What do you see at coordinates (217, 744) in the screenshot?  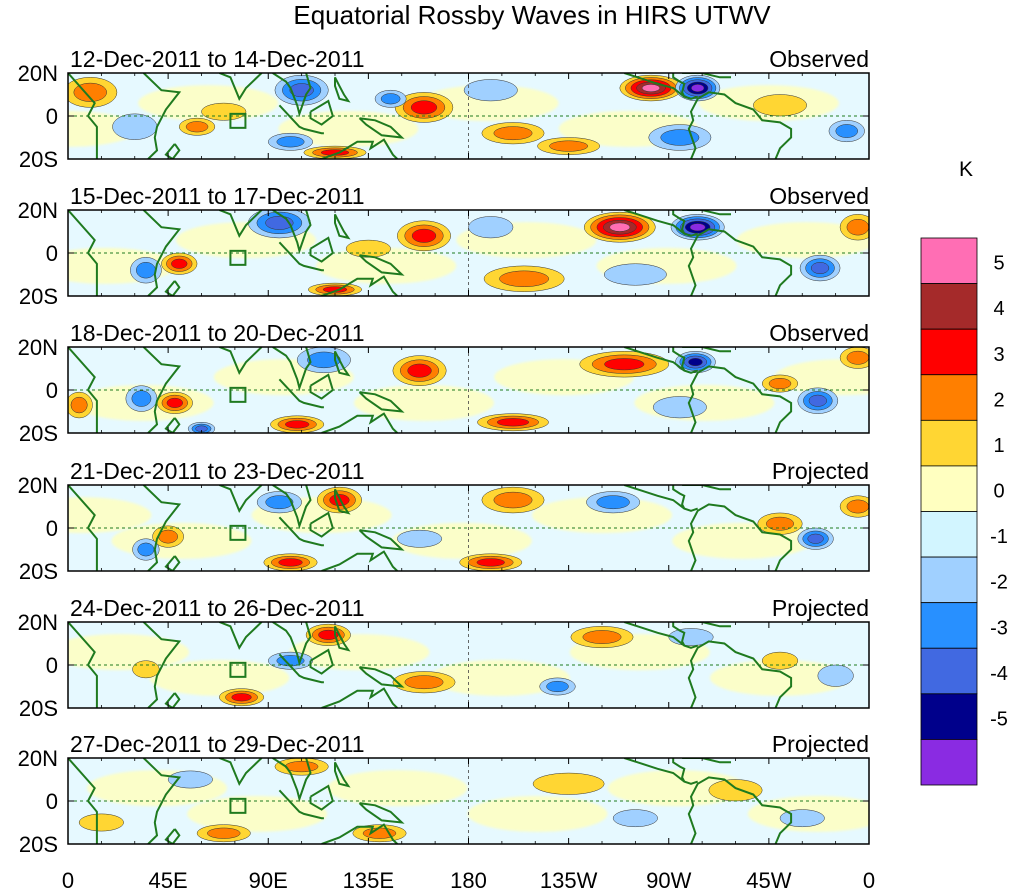 I see `panel-period-label: 27-Dec-2011 to 29-Dec-2011` at bounding box center [217, 744].